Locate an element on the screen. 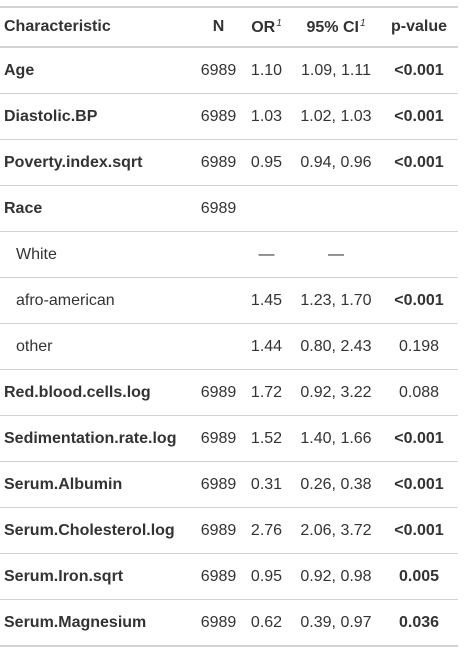 The width and height of the screenshot is (468, 649). row-or: 1.44 is located at coordinates (266, 346).